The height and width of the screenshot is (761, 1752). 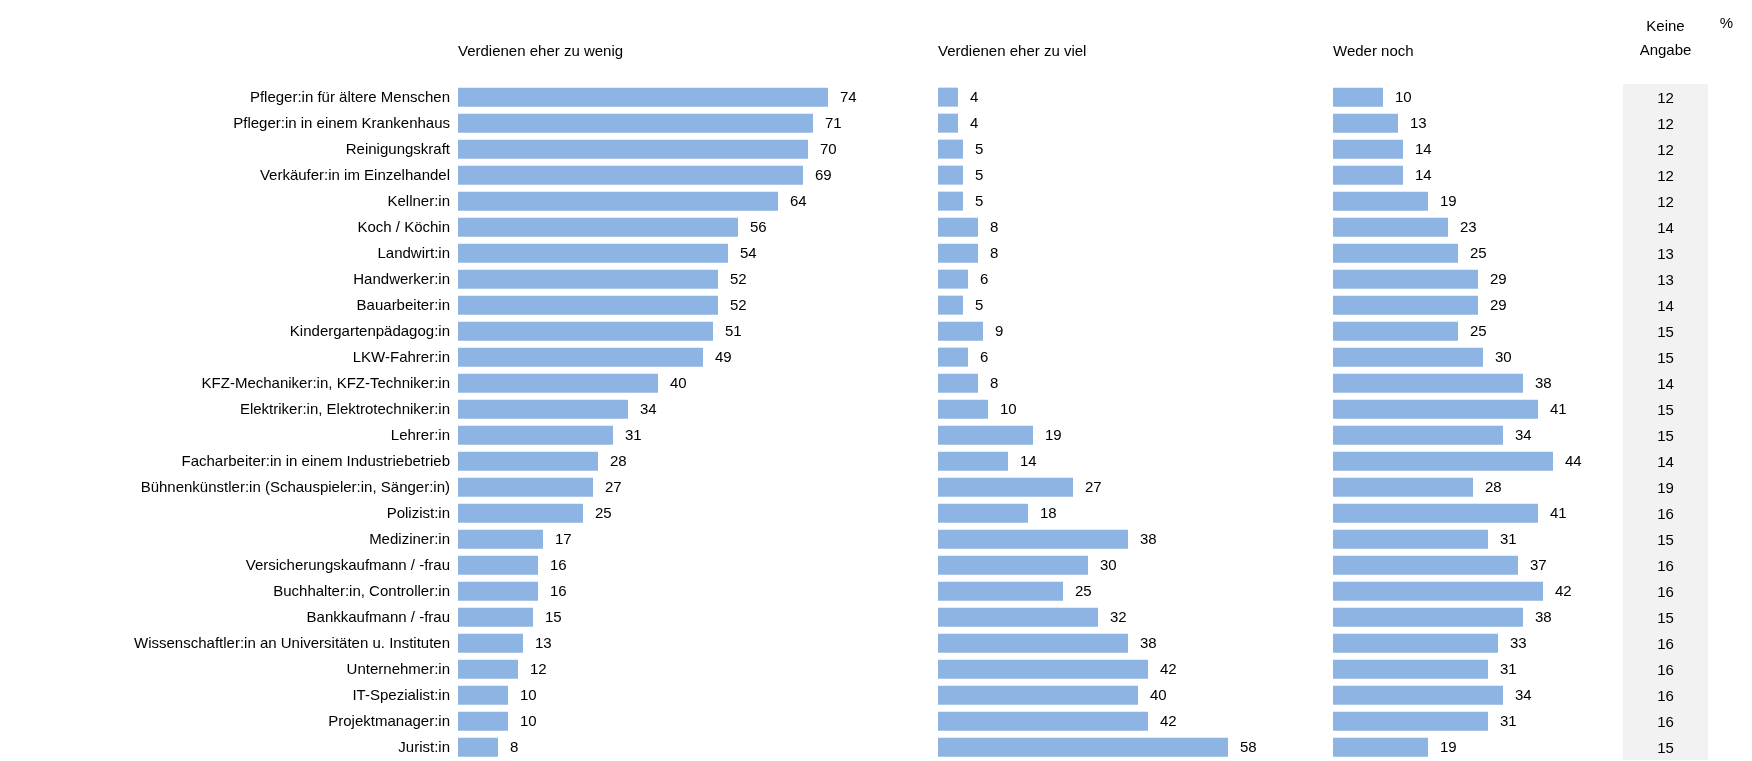 I want to click on data-label: 64, so click(x=798, y=201).